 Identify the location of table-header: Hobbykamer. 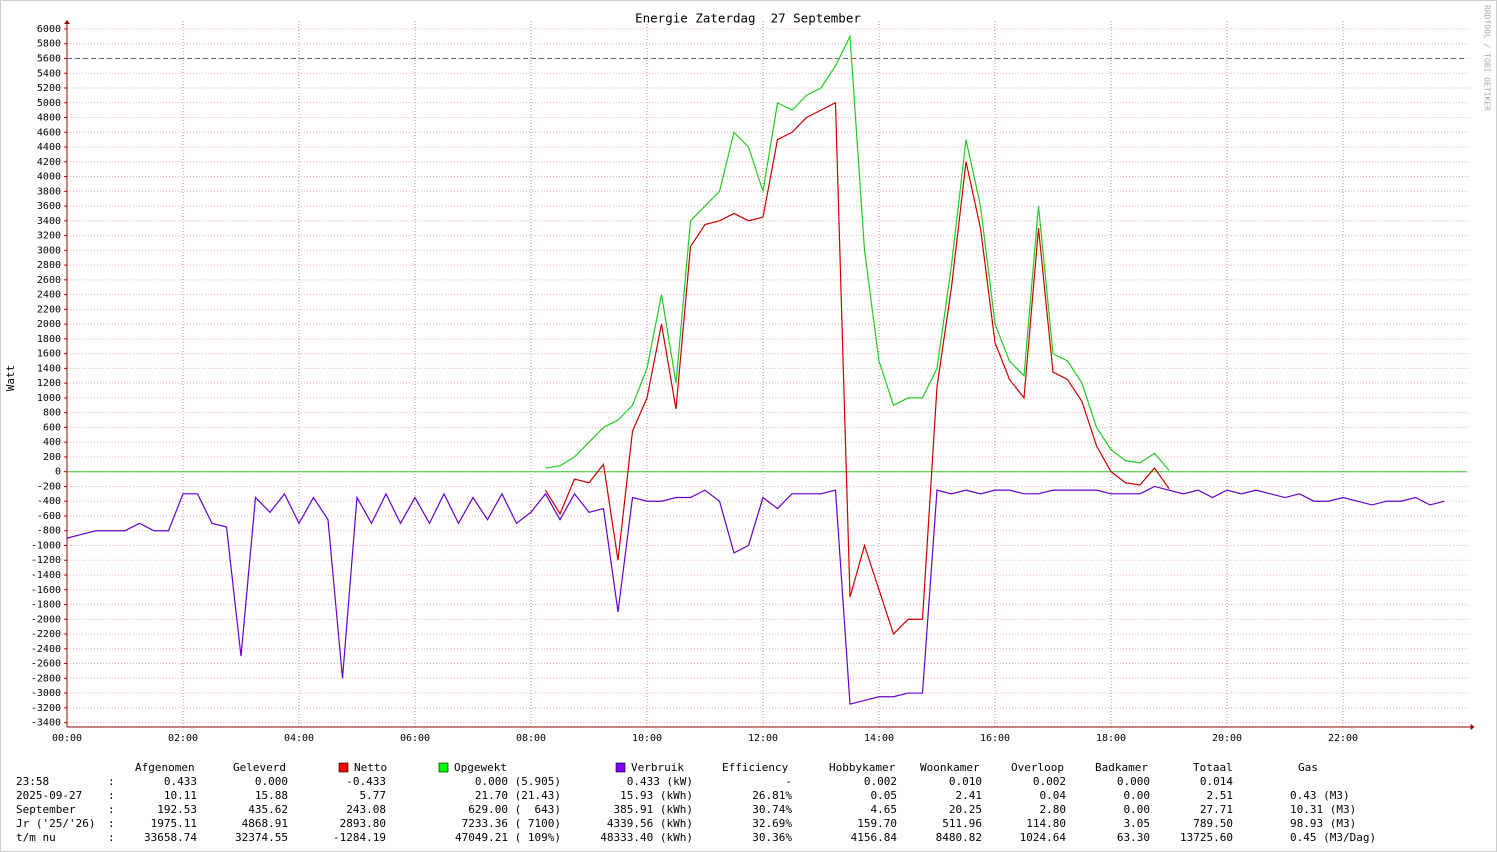
(862, 767).